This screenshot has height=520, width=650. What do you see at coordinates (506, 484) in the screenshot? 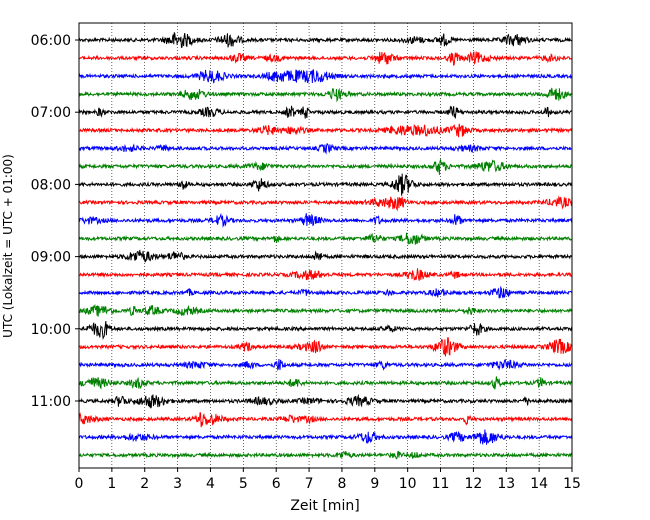
I see `x-tick-label-13: 13` at bounding box center [506, 484].